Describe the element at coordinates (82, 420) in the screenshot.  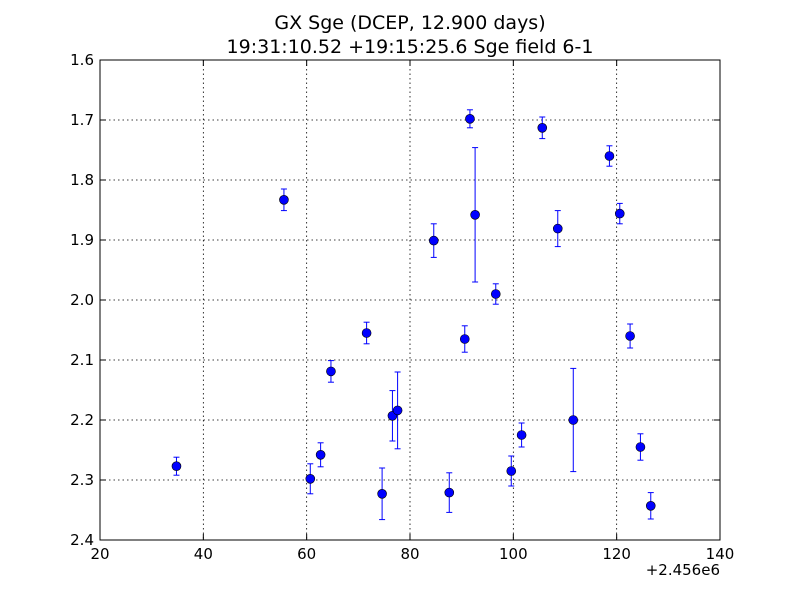
I see `y-tick-label: 2.2` at that location.